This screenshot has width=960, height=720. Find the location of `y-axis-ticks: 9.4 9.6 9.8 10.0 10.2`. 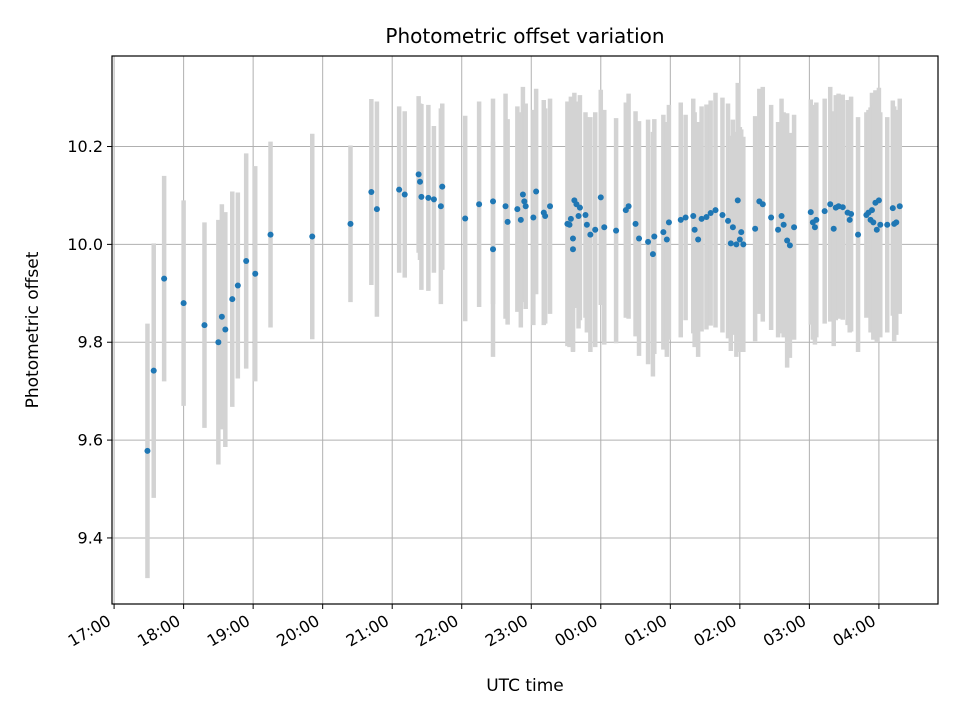

y-axis-ticks: 9.4 9.6 9.8 10.0 10.2 is located at coordinates (89, 342).